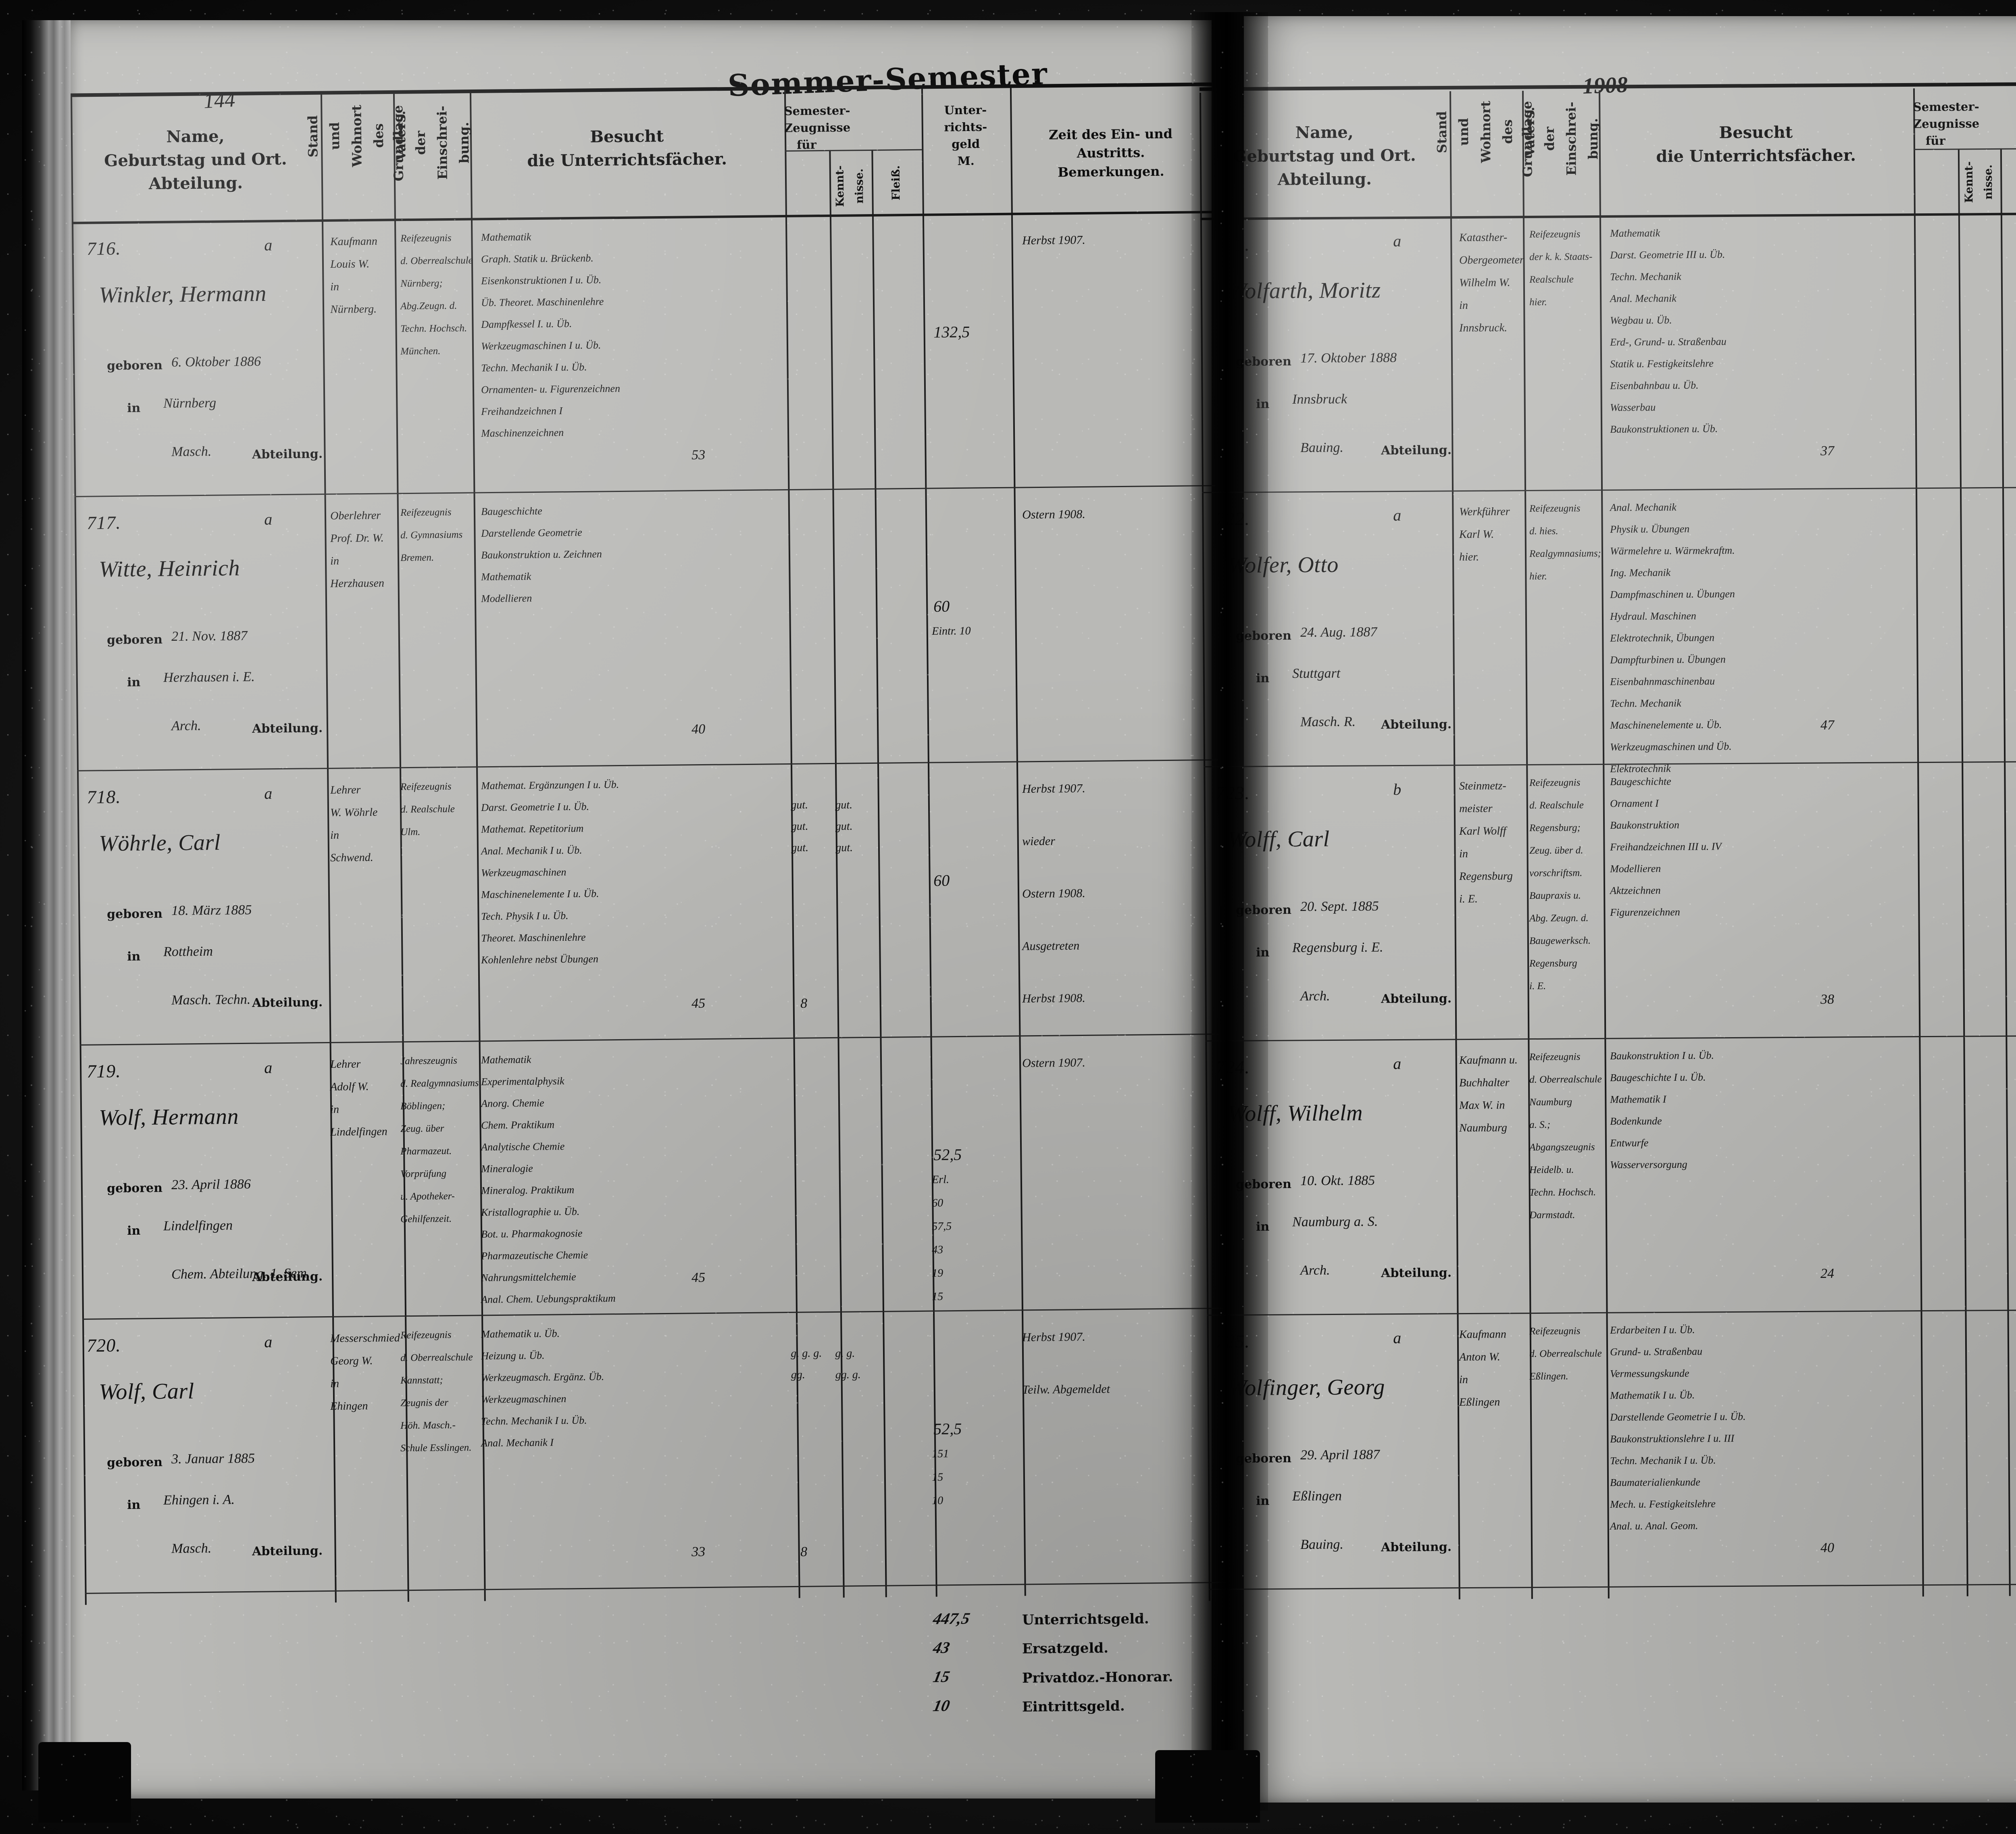 The height and width of the screenshot is (1834, 2016). What do you see at coordinates (1551, 1169) in the screenshot?
I see `enrollment-basis-line: Heidelb. u.` at bounding box center [1551, 1169].